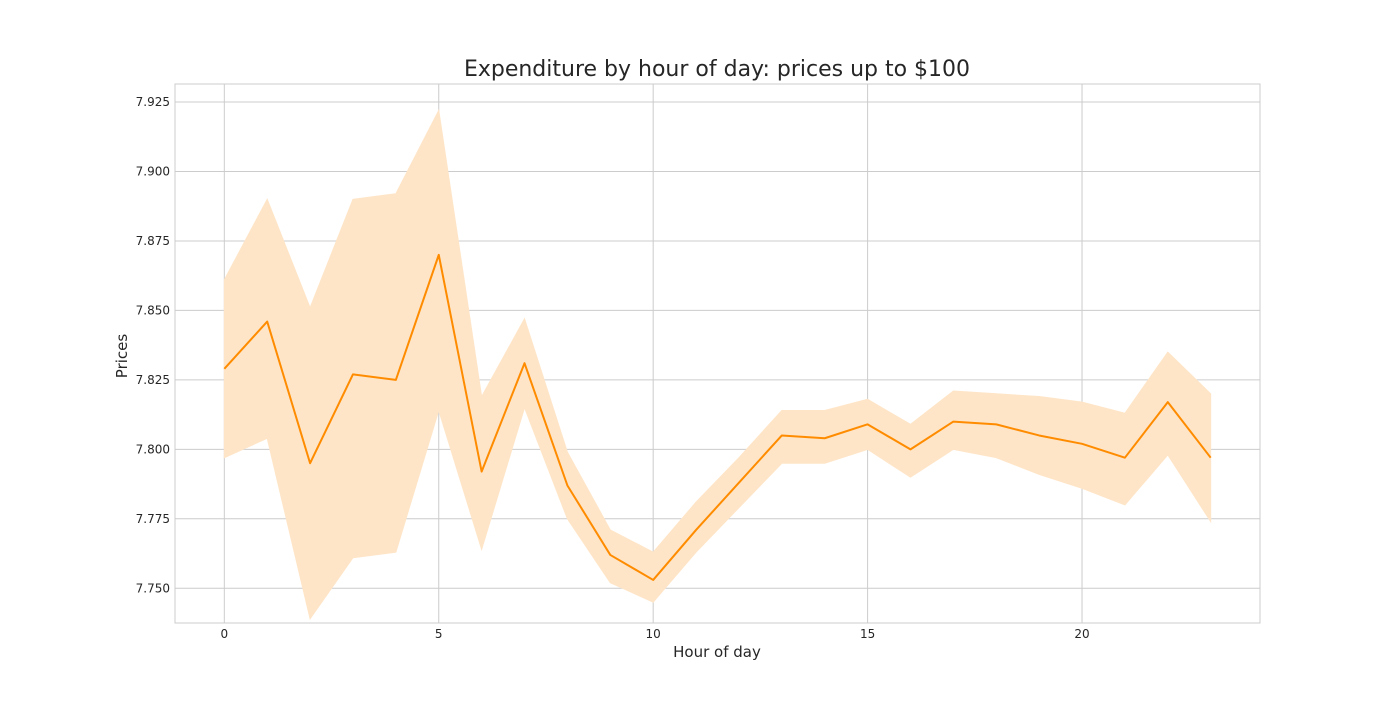 The image size is (1400, 704). What do you see at coordinates (153, 172) in the screenshot?
I see `y-tick-label: 7.900` at bounding box center [153, 172].